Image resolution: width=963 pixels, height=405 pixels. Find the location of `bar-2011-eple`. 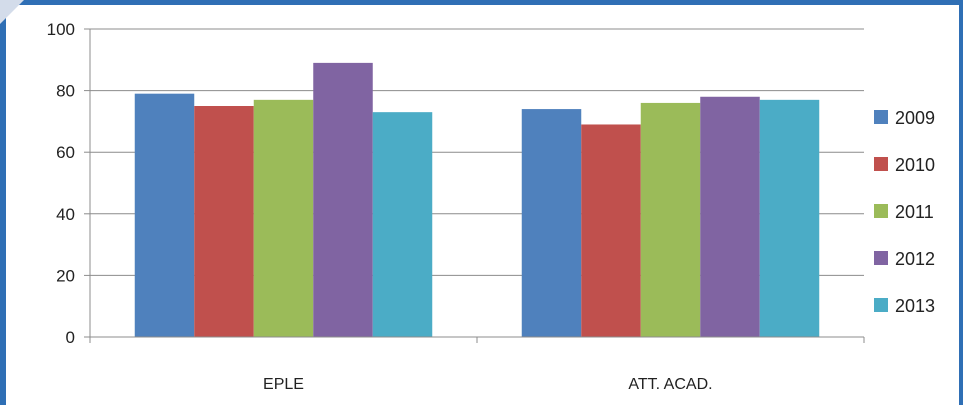

bar-2011-eple is located at coordinates (283, 218).